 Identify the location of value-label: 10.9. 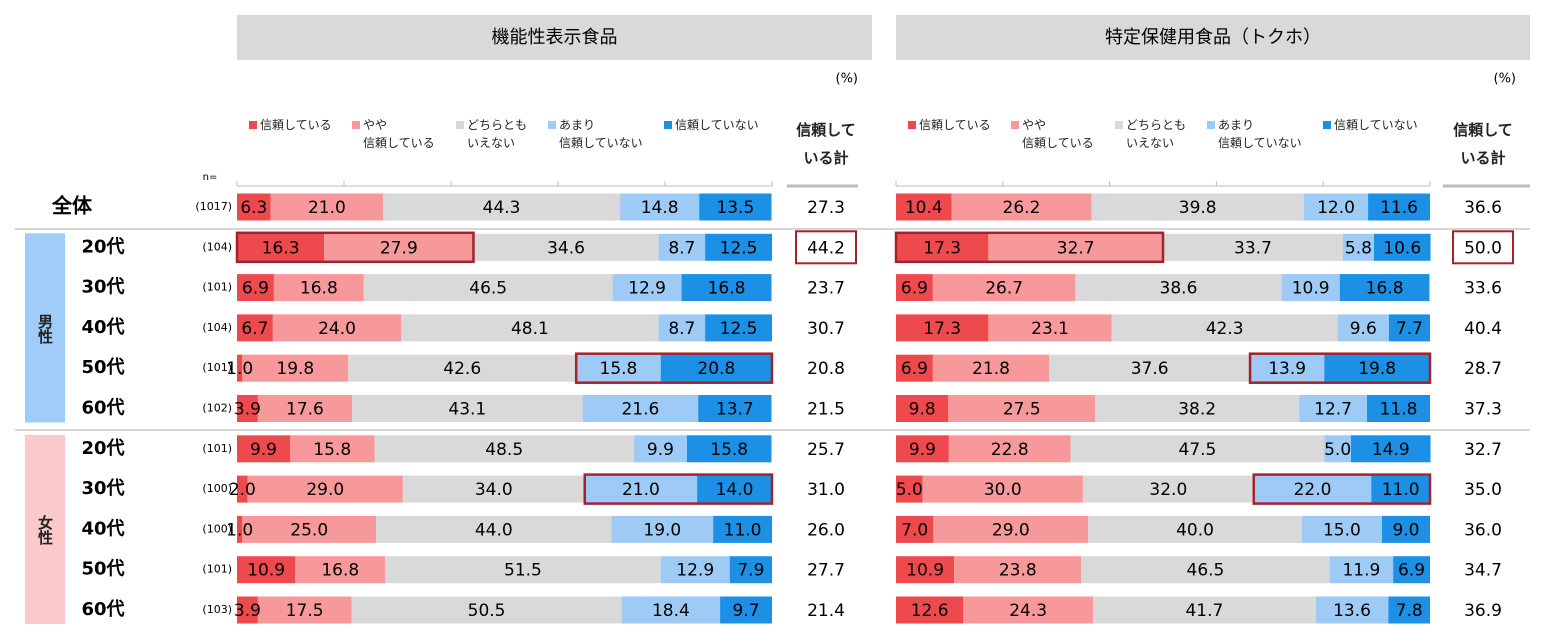
(925, 571).